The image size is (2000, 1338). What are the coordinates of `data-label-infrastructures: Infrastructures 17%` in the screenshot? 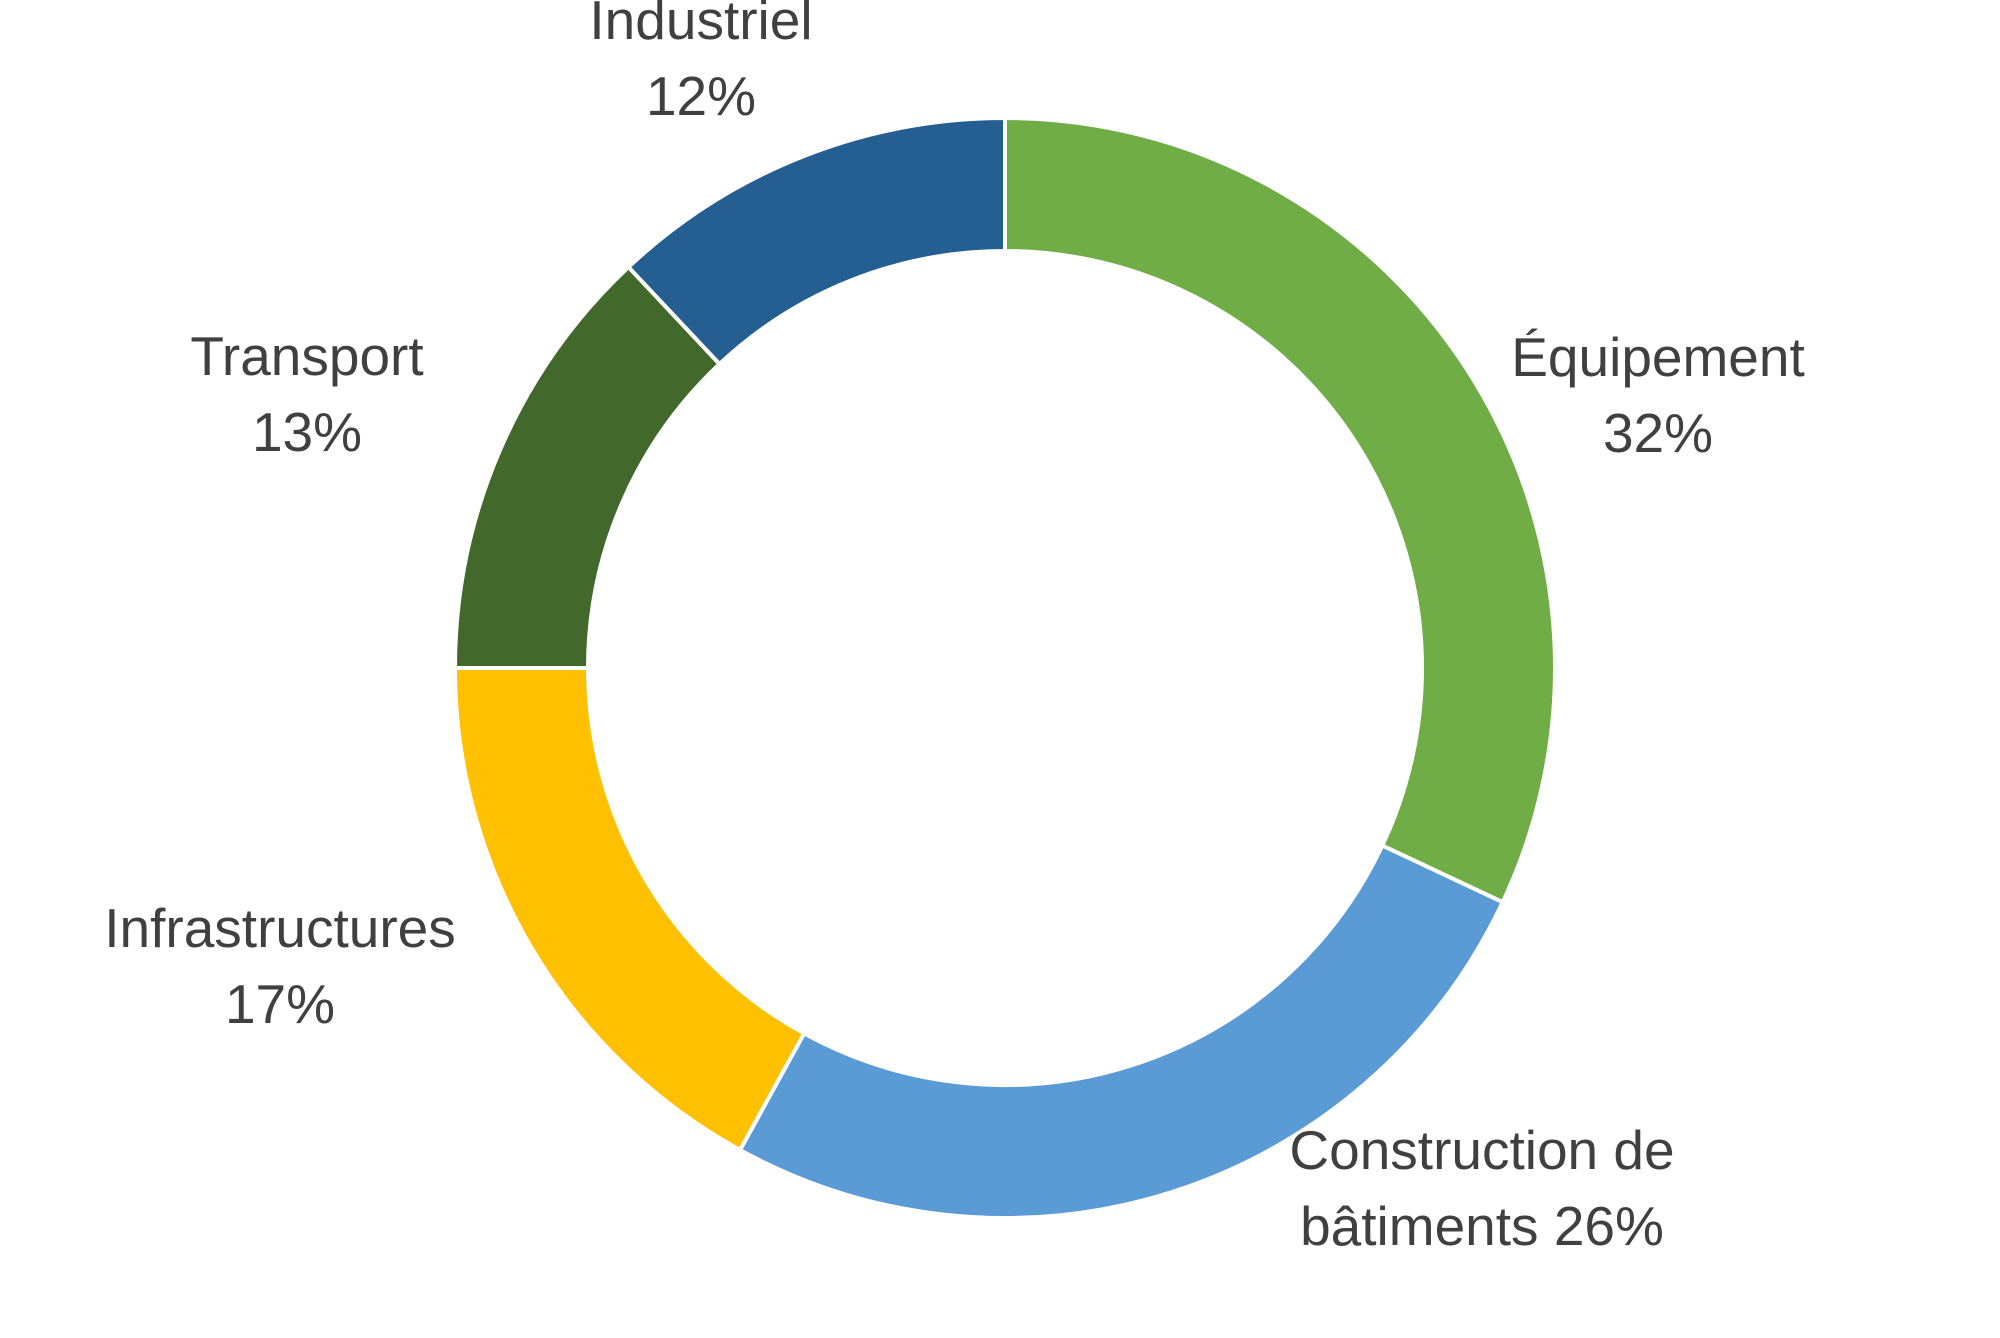 It's located at (280, 966).